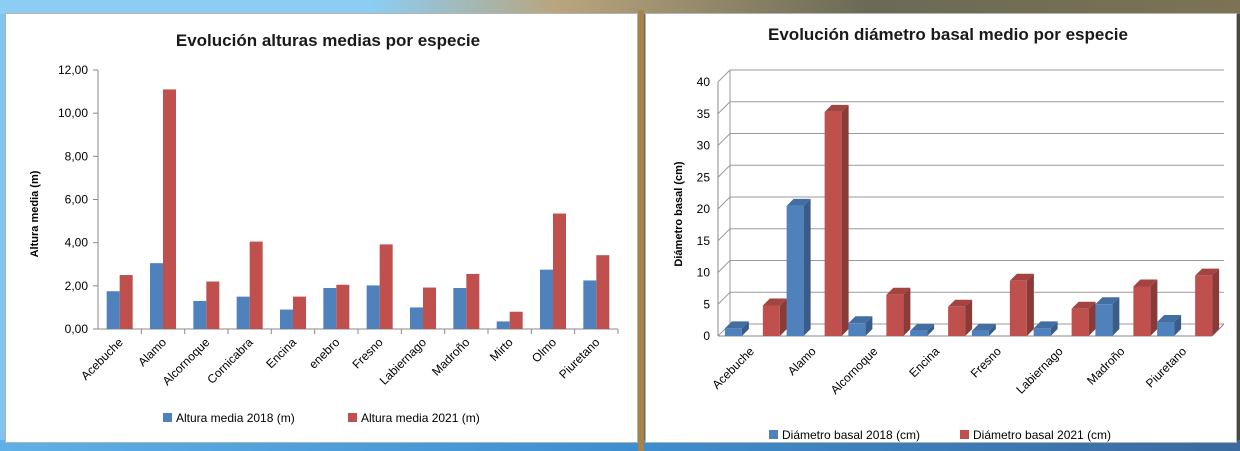 Image resolution: width=1240 pixels, height=451 pixels. Describe the element at coordinates (451, 357) in the screenshot. I see `x-tick-label: Madroño` at that location.